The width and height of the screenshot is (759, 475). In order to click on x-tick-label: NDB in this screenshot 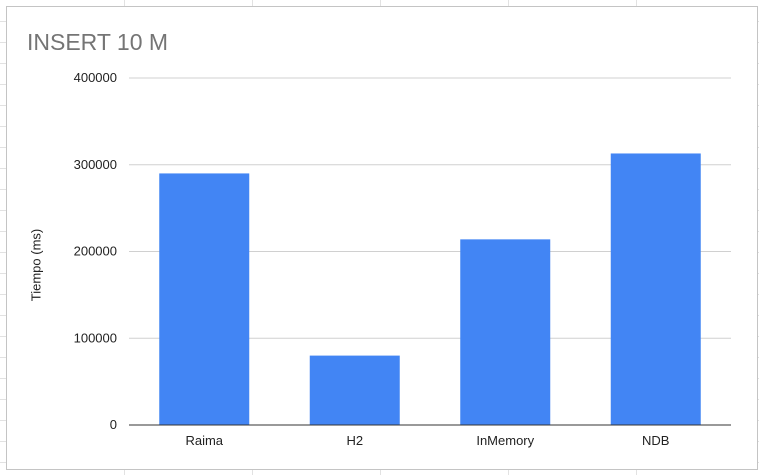, I will do `click(655, 440)`.